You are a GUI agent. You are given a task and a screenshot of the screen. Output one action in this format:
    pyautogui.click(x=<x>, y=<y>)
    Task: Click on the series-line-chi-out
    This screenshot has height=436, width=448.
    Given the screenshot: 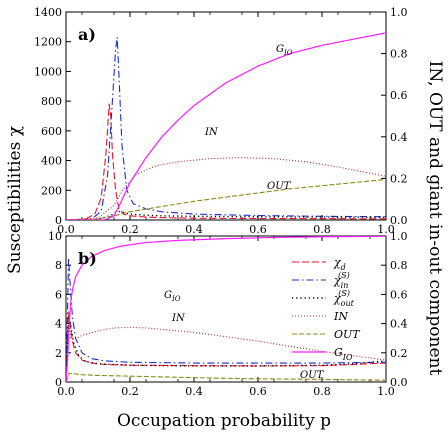 What is the action you would take?
    pyautogui.click(x=226, y=215)
    